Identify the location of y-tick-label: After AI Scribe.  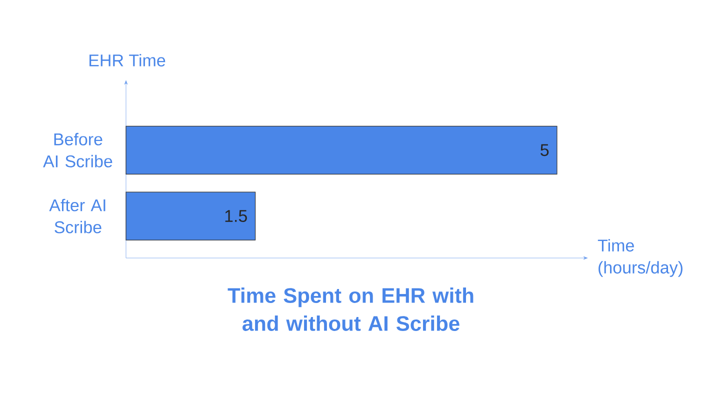
(77, 216).